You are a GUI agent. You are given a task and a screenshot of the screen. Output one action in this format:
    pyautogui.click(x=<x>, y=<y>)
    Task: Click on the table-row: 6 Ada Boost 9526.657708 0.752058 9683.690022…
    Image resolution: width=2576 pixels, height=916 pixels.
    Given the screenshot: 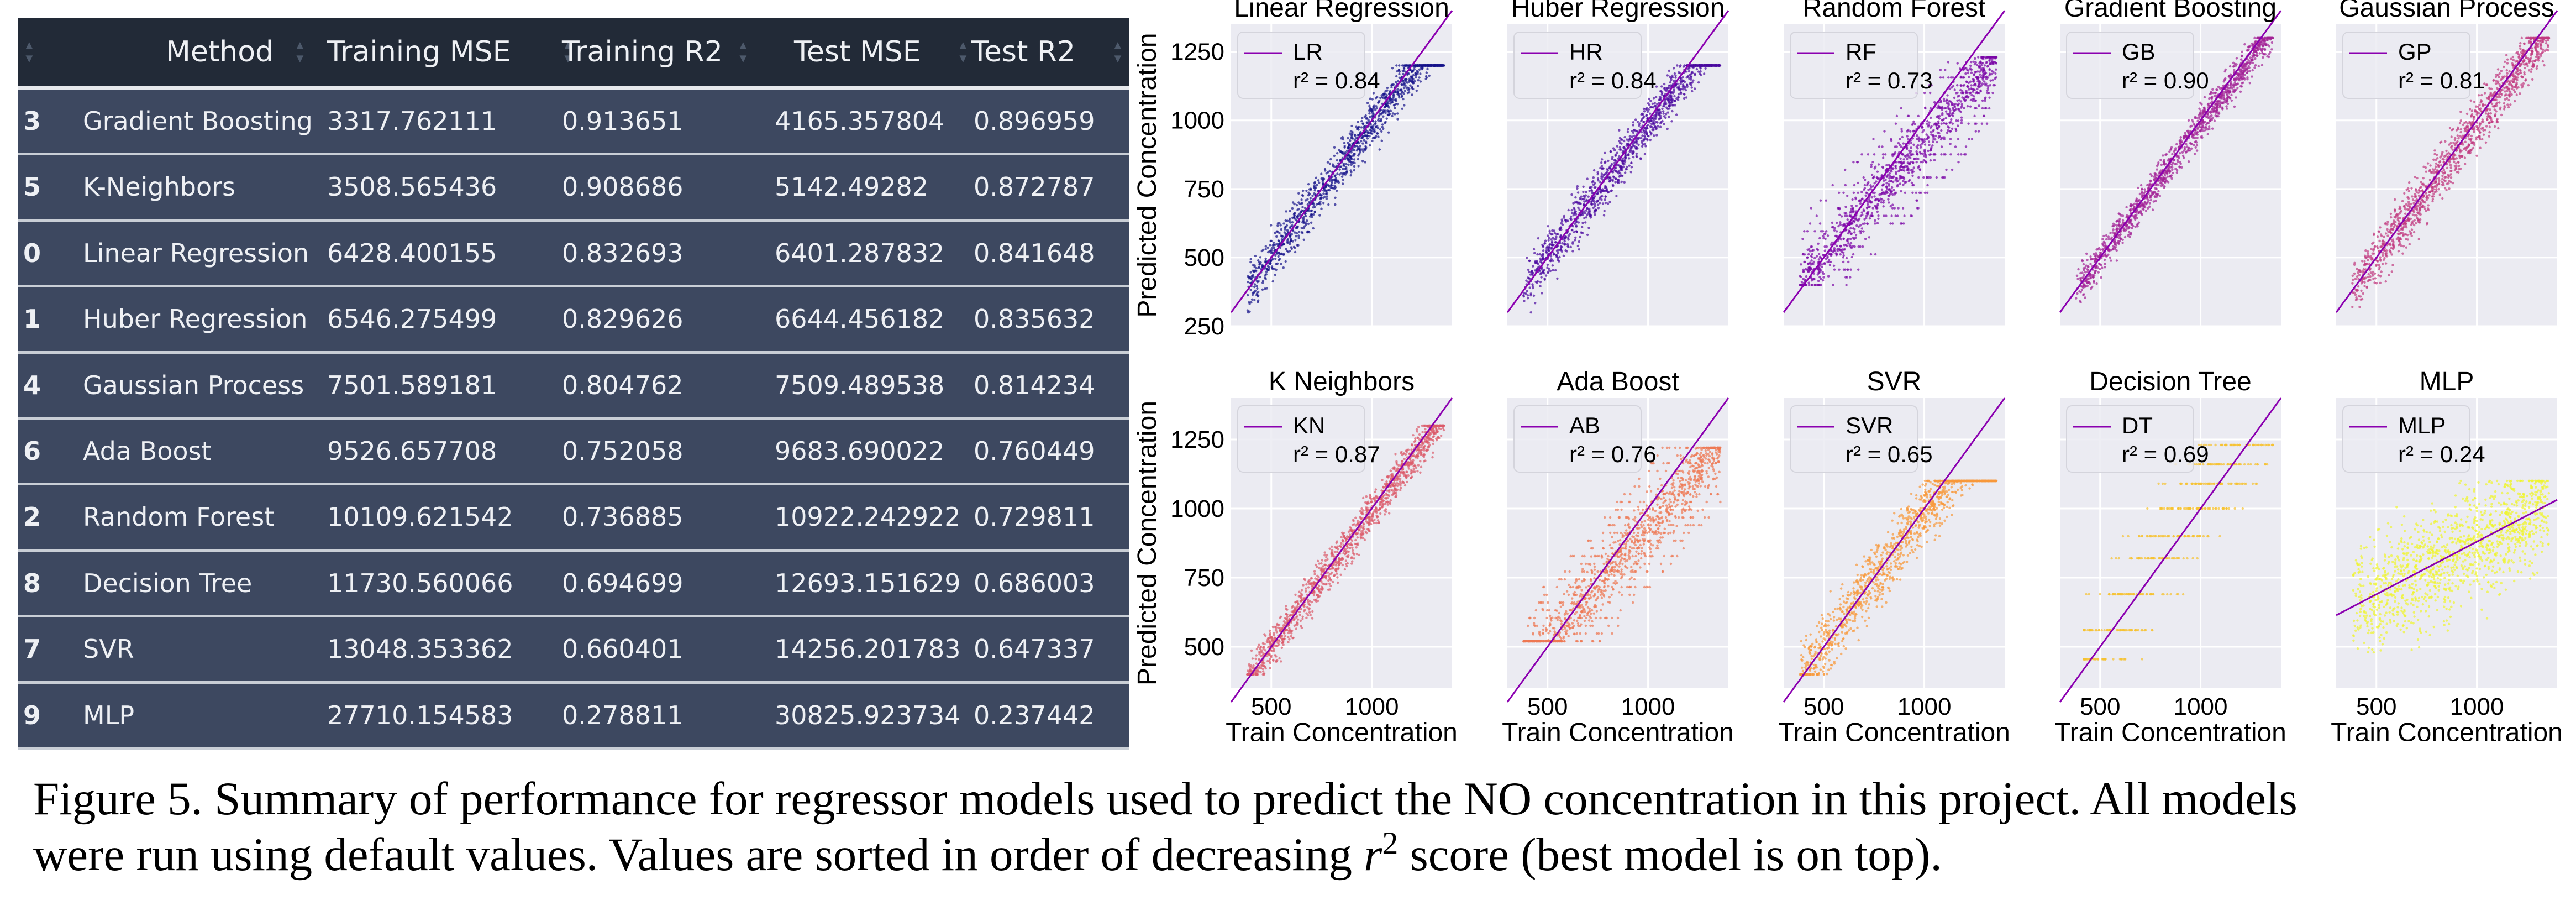 What is the action you would take?
    pyautogui.click(x=573, y=453)
    